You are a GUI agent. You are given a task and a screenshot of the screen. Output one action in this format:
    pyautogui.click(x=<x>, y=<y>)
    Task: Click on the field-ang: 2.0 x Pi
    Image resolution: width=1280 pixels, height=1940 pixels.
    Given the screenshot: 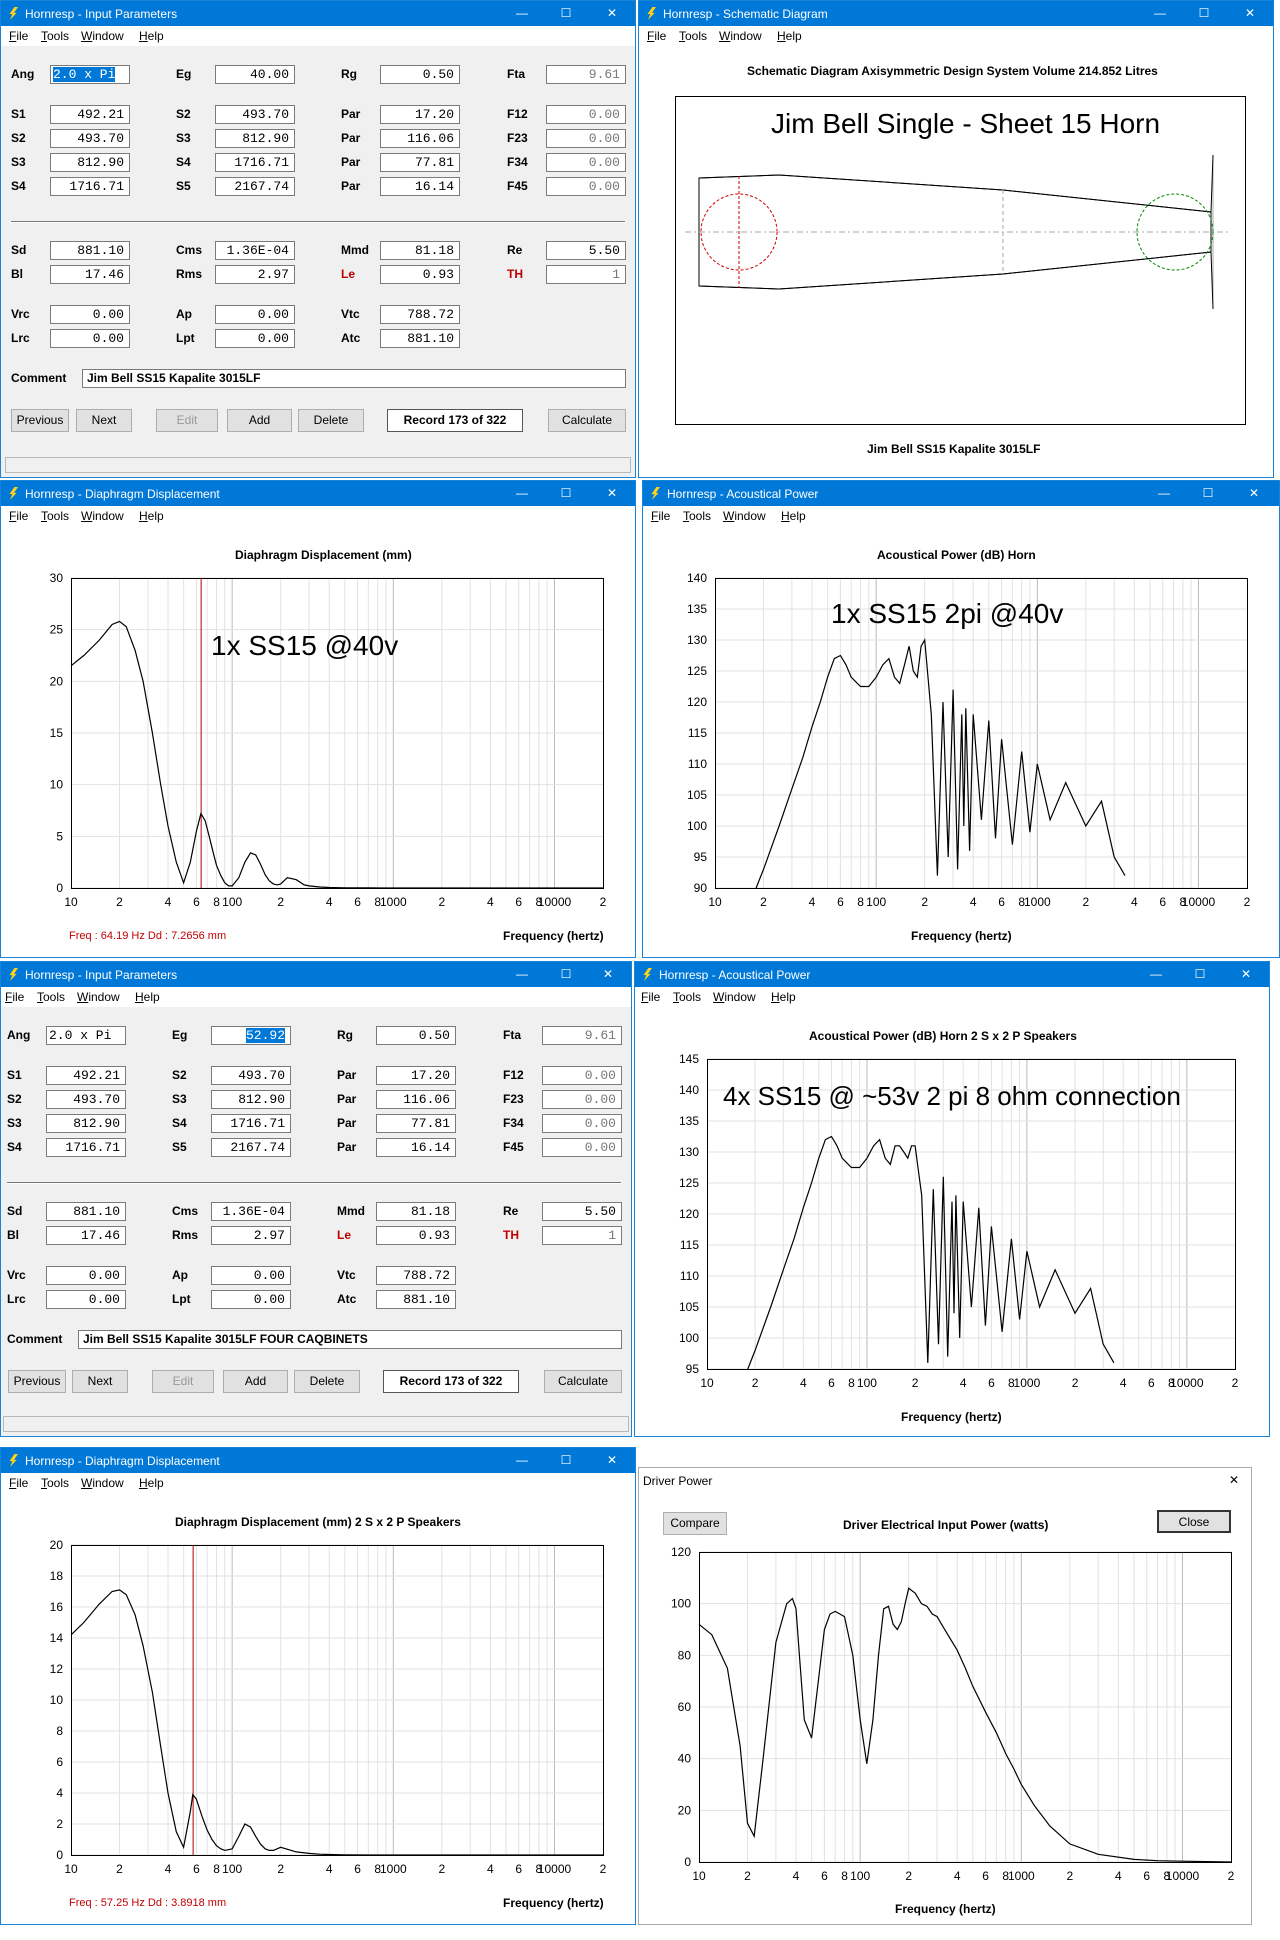 What is the action you would take?
    pyautogui.click(x=86, y=1035)
    